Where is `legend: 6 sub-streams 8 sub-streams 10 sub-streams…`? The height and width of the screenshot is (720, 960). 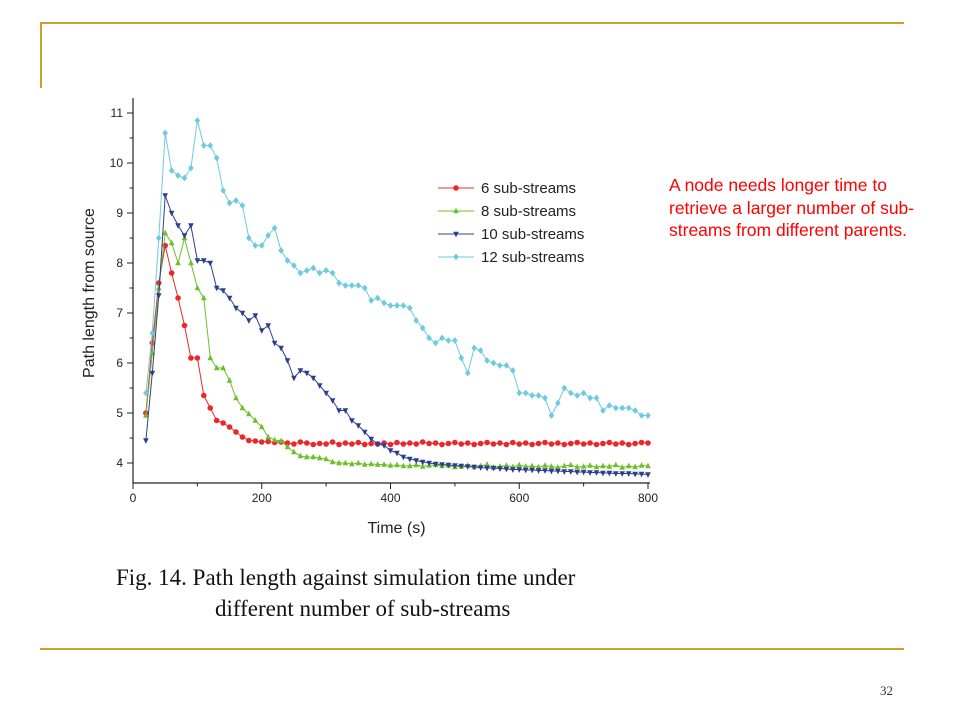
legend: 6 sub-streams 8 sub-streams 10 sub-streams… is located at coordinates (511, 223).